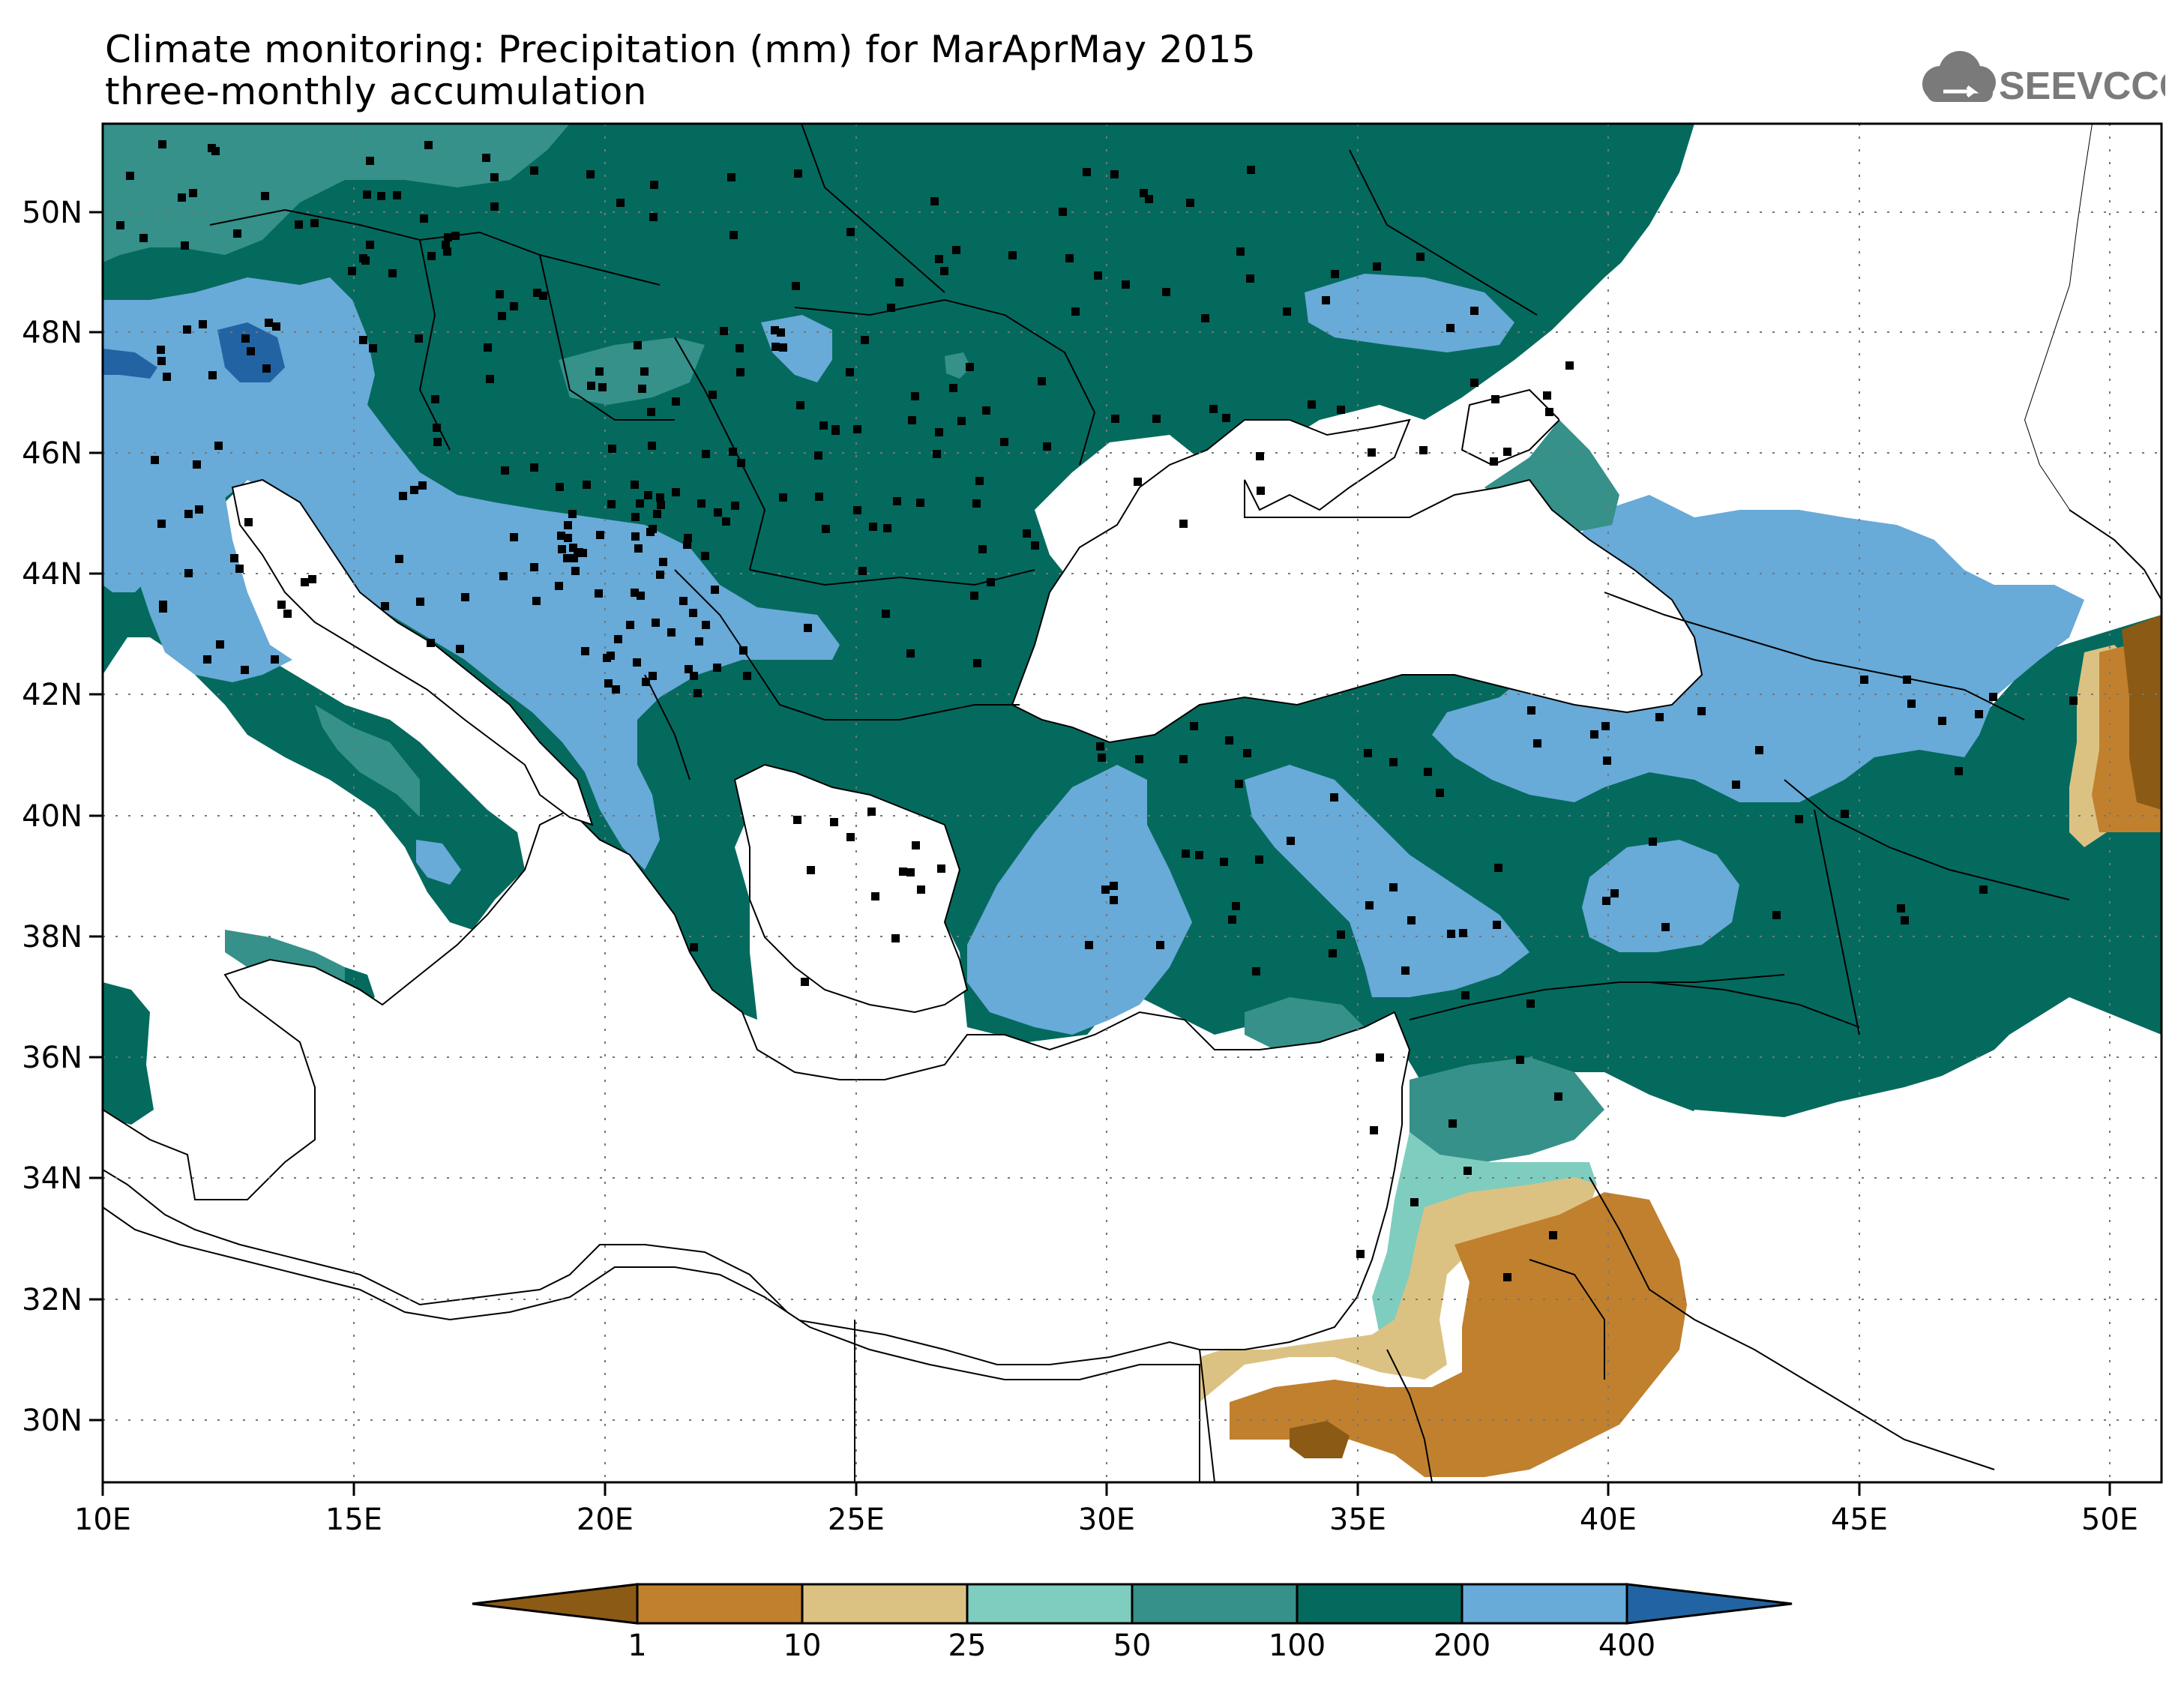 The height and width of the screenshot is (1687, 2184). I want to click on seevccc-logo: SEEVCCC, so click(2043, 79).